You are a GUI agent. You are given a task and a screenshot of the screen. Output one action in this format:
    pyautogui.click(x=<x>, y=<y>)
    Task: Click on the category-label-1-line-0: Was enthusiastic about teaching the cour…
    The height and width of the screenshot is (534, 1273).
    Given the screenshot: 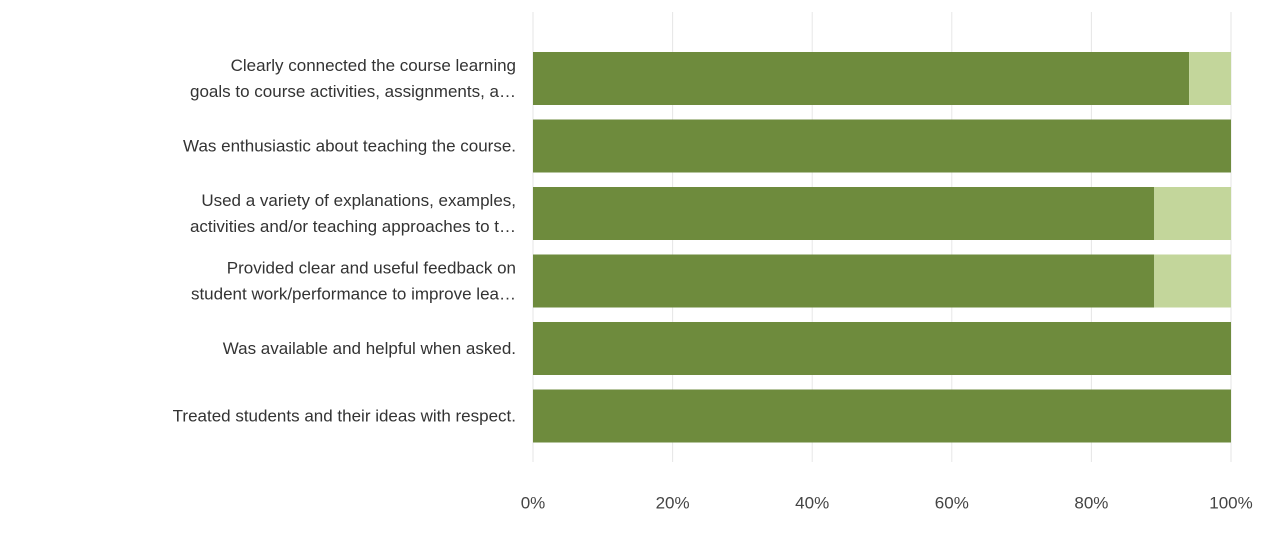 What is the action you would take?
    pyautogui.click(x=349, y=146)
    